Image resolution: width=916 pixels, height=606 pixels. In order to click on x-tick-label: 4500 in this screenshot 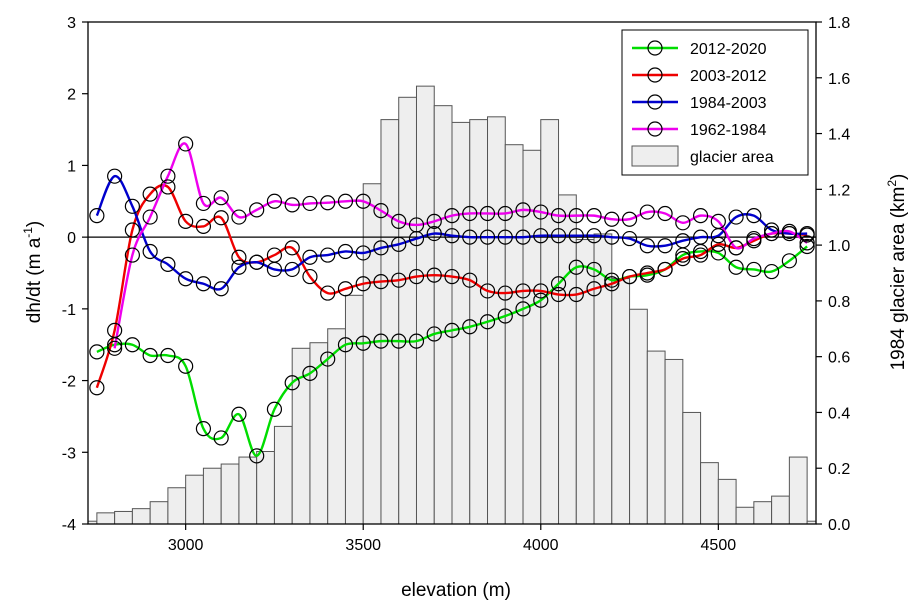, I will do `click(719, 545)`.